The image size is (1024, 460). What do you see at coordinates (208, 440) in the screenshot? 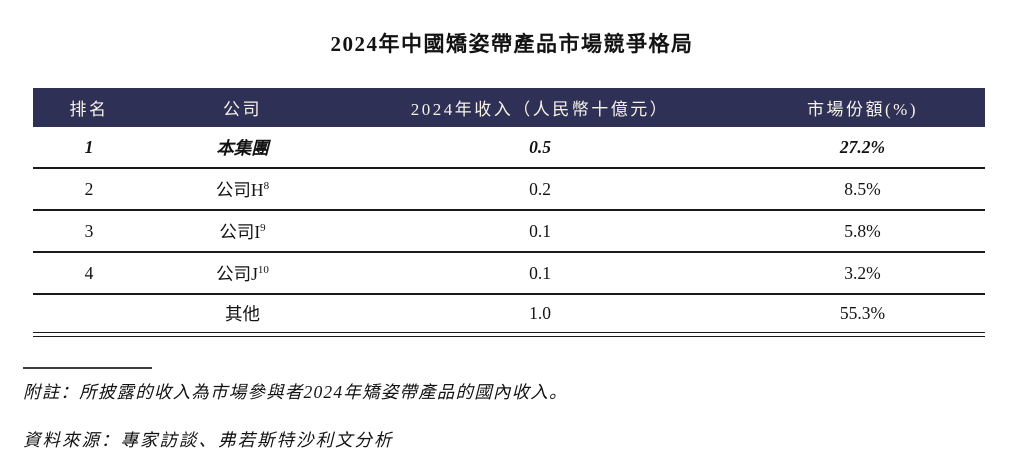
I see `source-text: 資料來源：專家訪談、弗若斯特沙利文分析` at bounding box center [208, 440].